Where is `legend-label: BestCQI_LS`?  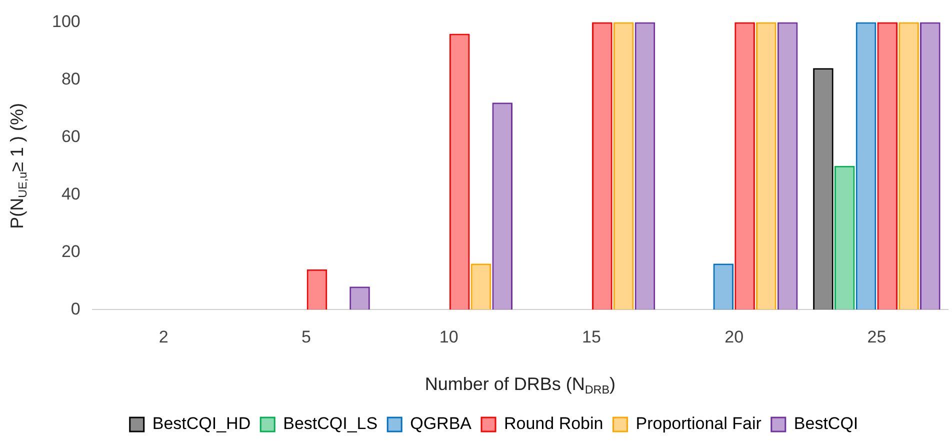 legend-label: BestCQI_LS is located at coordinates (330, 424).